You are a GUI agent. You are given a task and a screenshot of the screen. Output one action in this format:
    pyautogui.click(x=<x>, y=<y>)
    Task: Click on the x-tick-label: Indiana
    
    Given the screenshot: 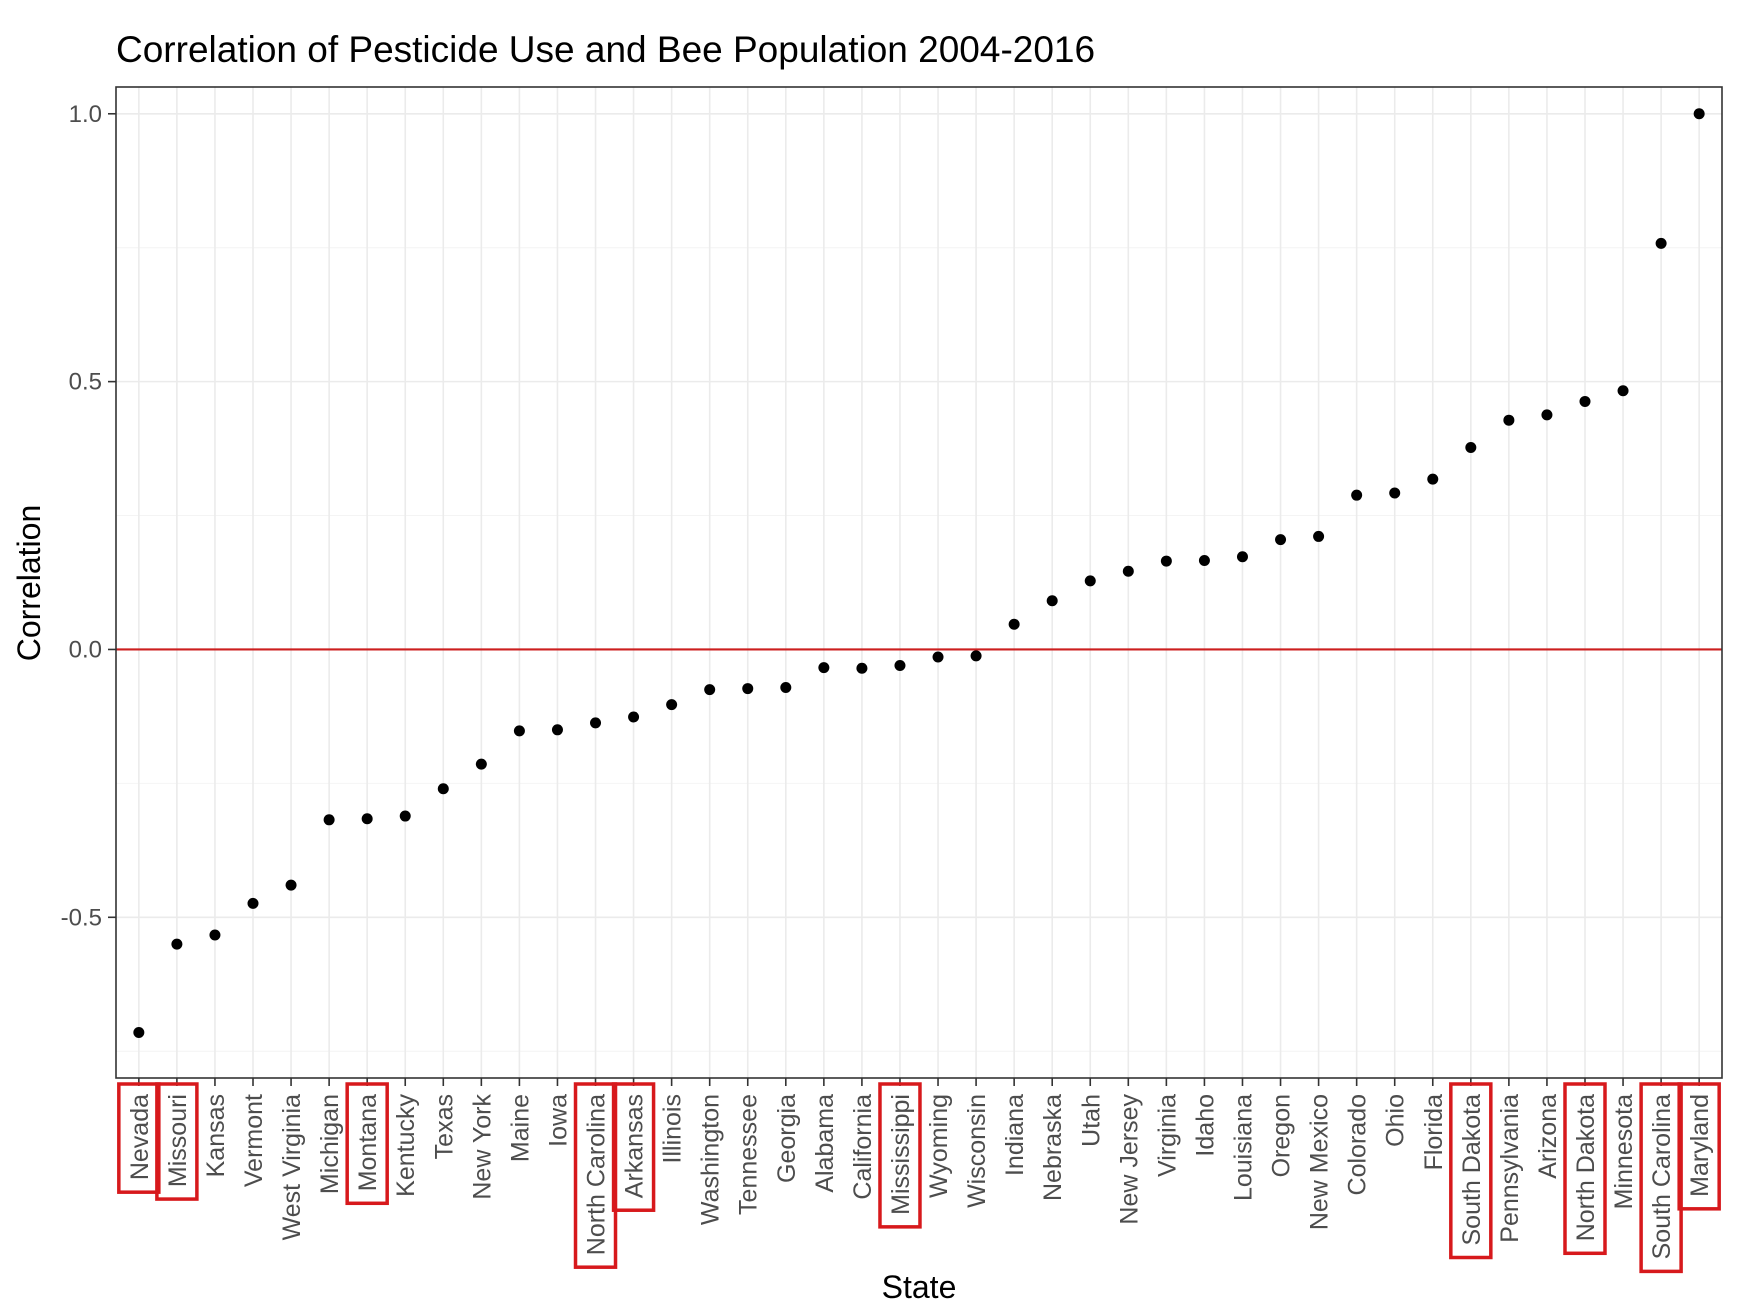 What is the action you would take?
    pyautogui.click(x=1015, y=1135)
    